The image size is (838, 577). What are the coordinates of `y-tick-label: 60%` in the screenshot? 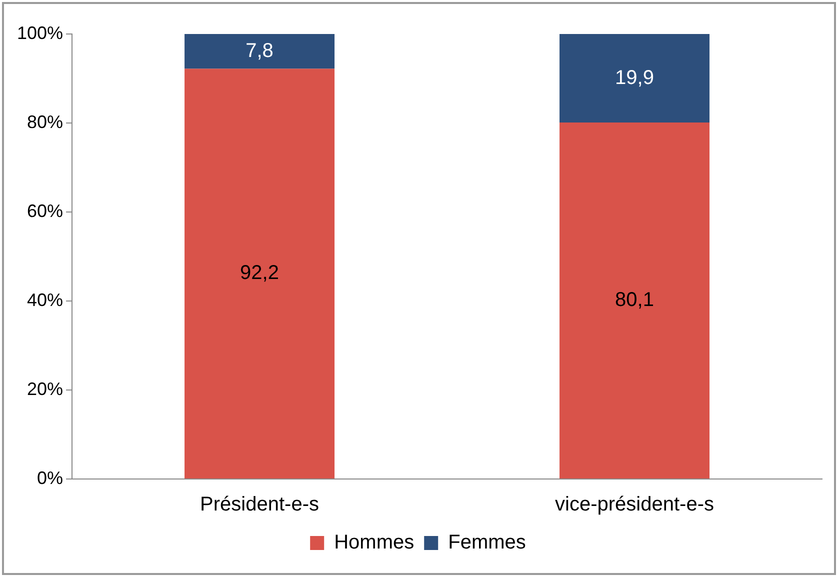 It's located at (45, 210).